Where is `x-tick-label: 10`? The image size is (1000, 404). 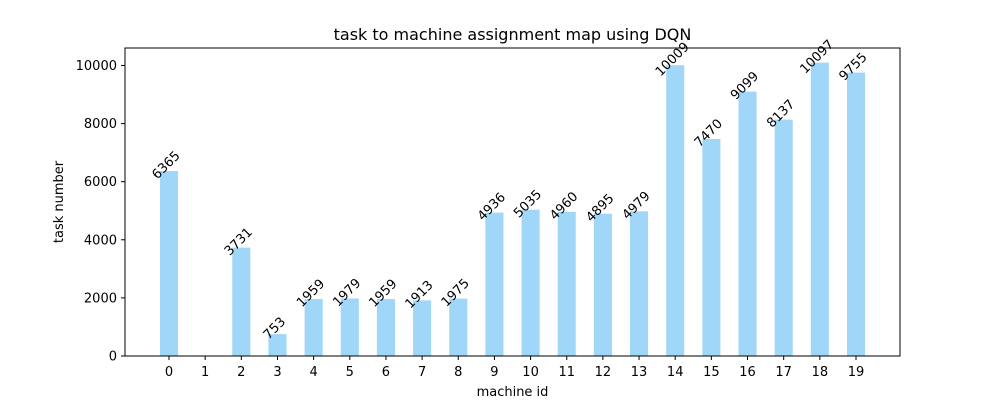 x-tick-label: 10 is located at coordinates (530, 372).